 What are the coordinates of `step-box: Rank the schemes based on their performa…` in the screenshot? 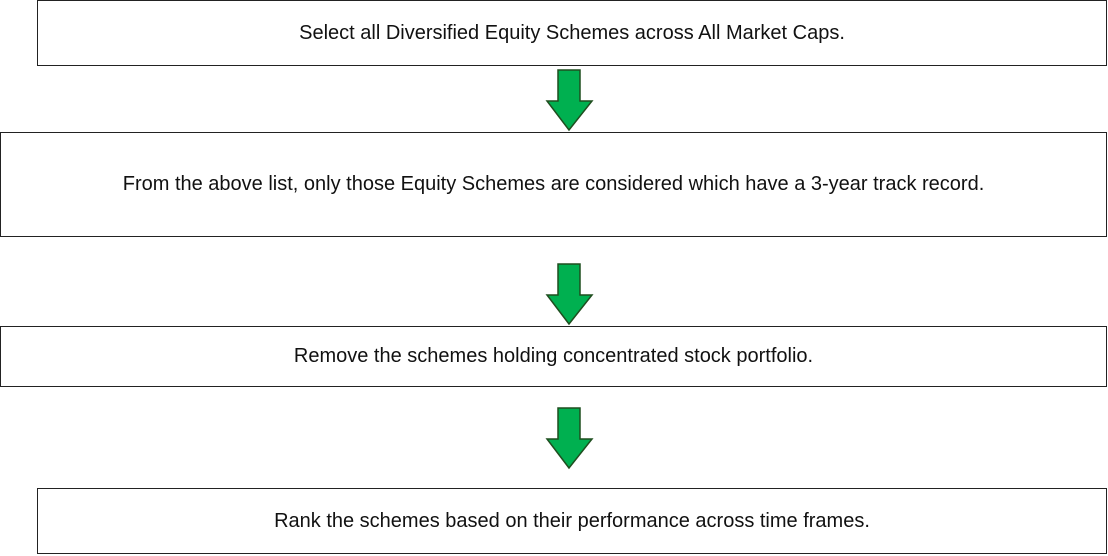 It's located at (572, 521).